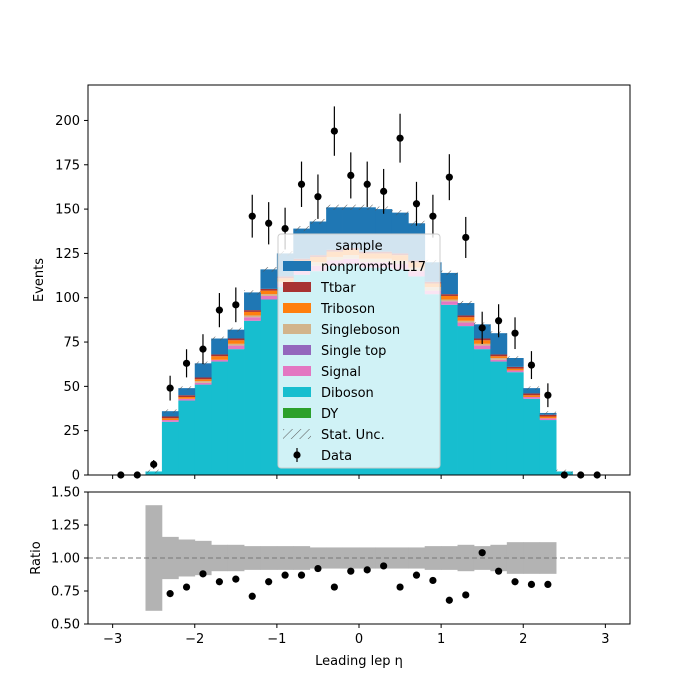 The width and height of the screenshot is (700, 700). Describe the element at coordinates (67, 165) in the screenshot. I see `y-tick-label: 175` at that location.